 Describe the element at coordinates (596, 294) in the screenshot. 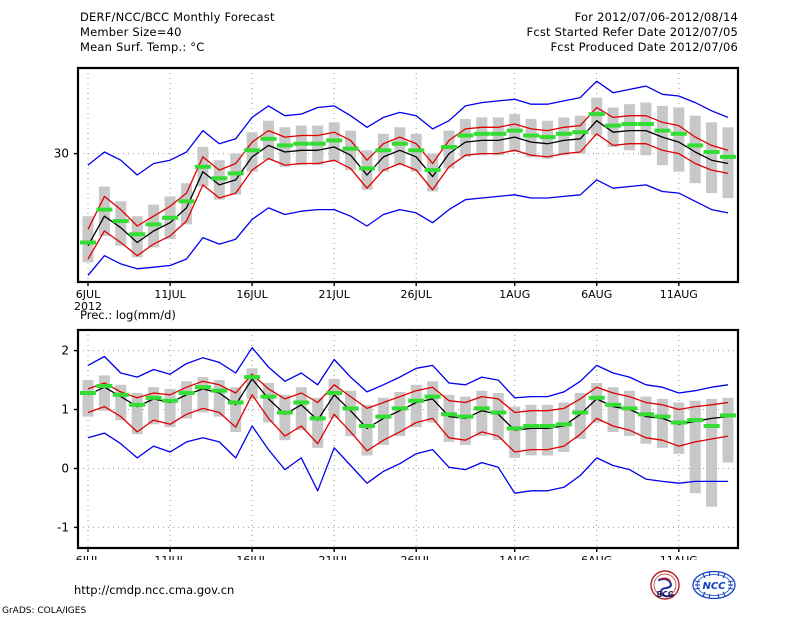

I see `x-axis-tick-label: 6AUG` at that location.